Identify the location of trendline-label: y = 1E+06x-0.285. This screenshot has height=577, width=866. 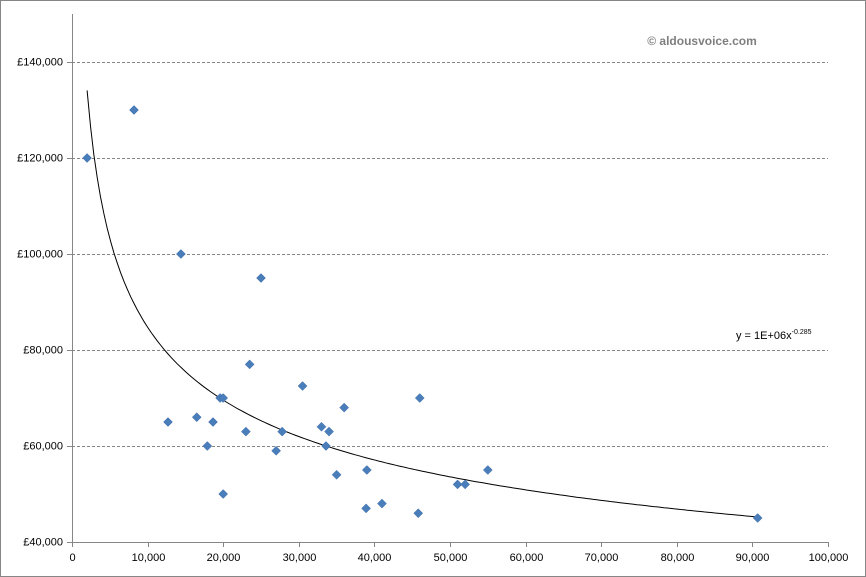
(774, 335).